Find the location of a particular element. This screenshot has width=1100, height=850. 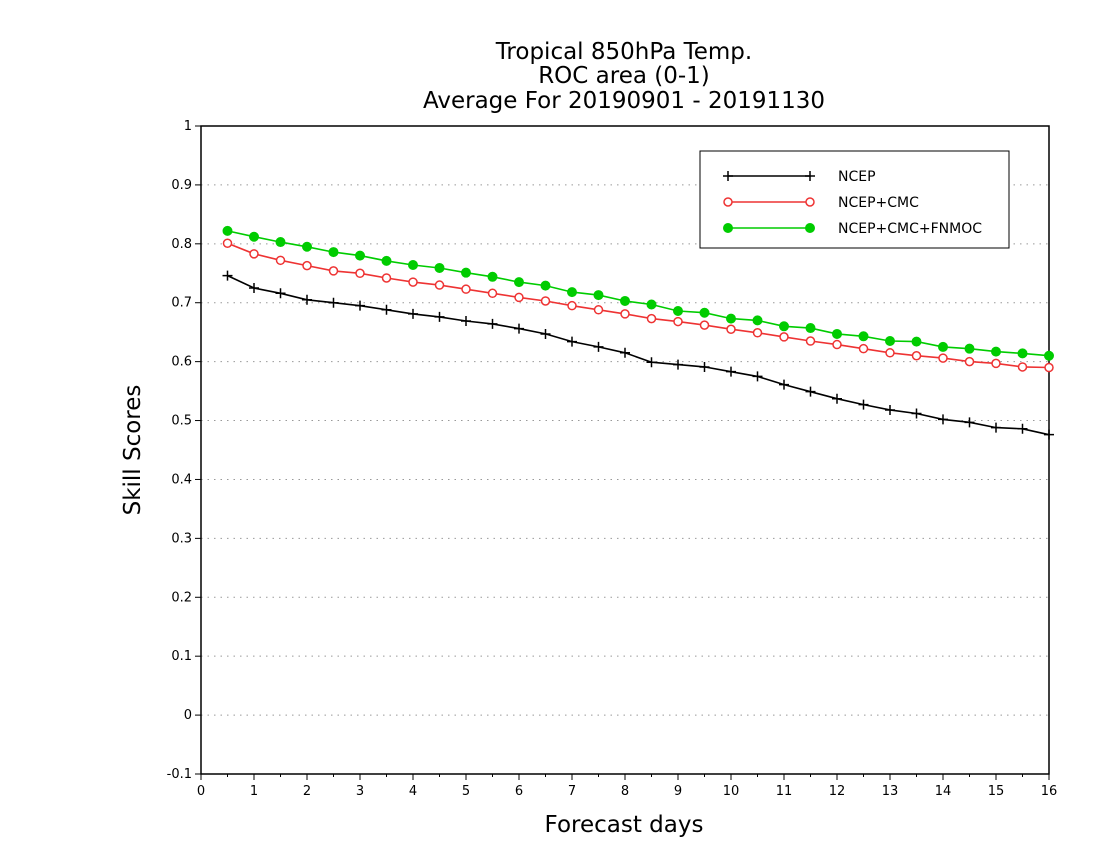

chart-title: Tropical 850hPa Temp. is located at coordinates (623, 52).